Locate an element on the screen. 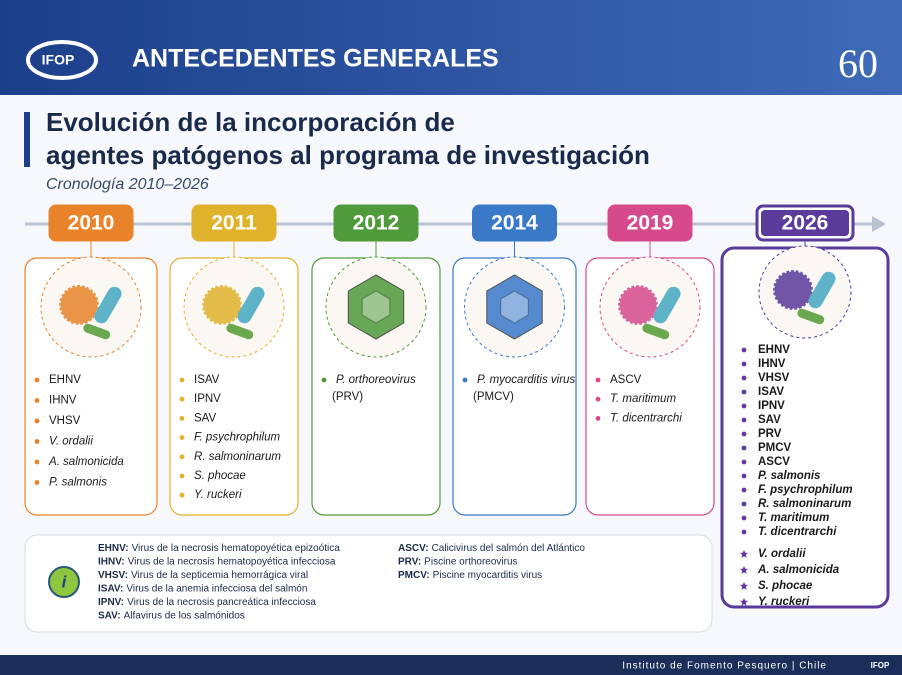 This screenshot has width=902, height=675. legend-definition: Calicivirus del salmón del Atlántico is located at coordinates (509, 548).